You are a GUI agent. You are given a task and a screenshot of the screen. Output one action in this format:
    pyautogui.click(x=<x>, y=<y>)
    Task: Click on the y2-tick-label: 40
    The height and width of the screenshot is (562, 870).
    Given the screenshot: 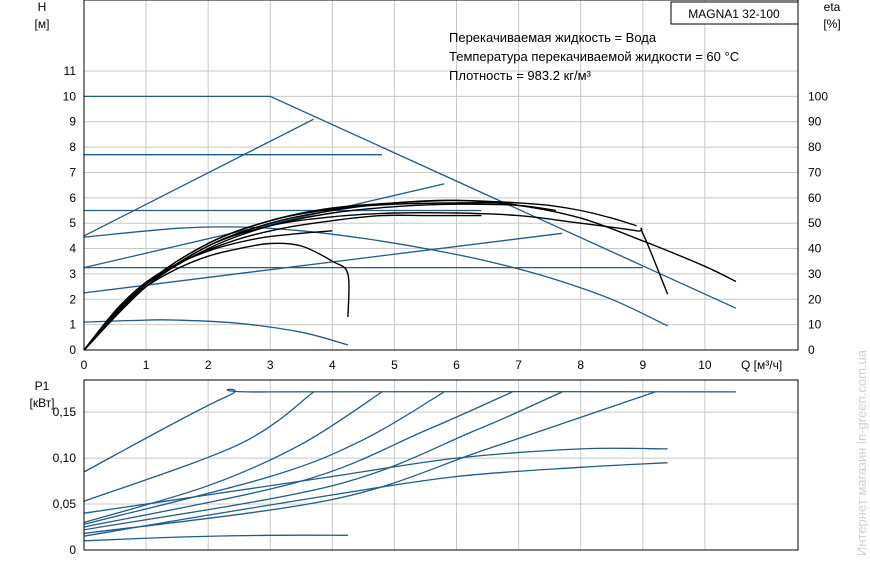 What is the action you would take?
    pyautogui.click(x=815, y=249)
    